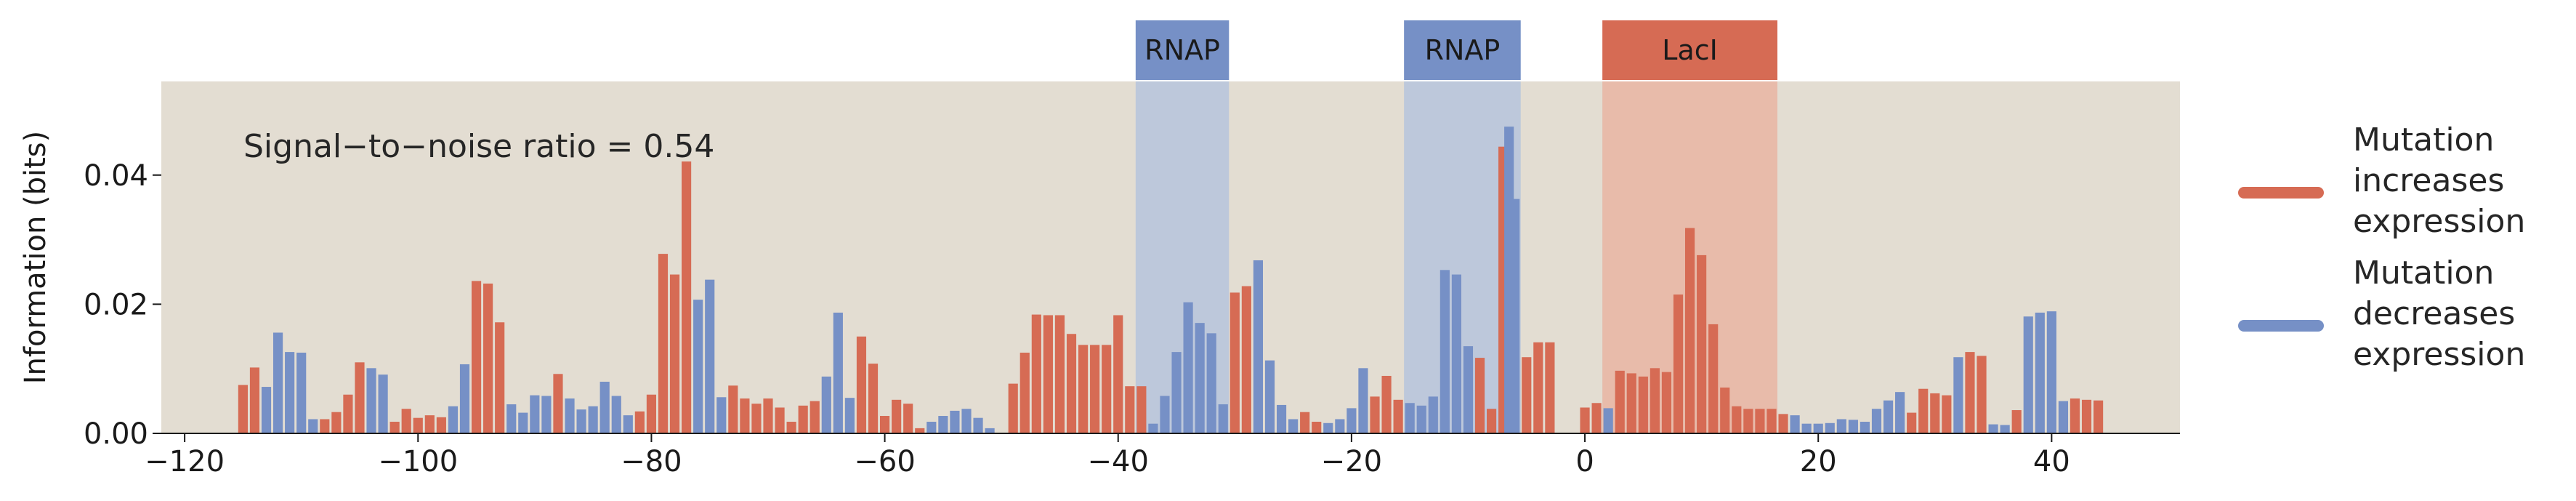  What do you see at coordinates (185, 461) in the screenshot?
I see `x-tick-label-0: −120` at bounding box center [185, 461].